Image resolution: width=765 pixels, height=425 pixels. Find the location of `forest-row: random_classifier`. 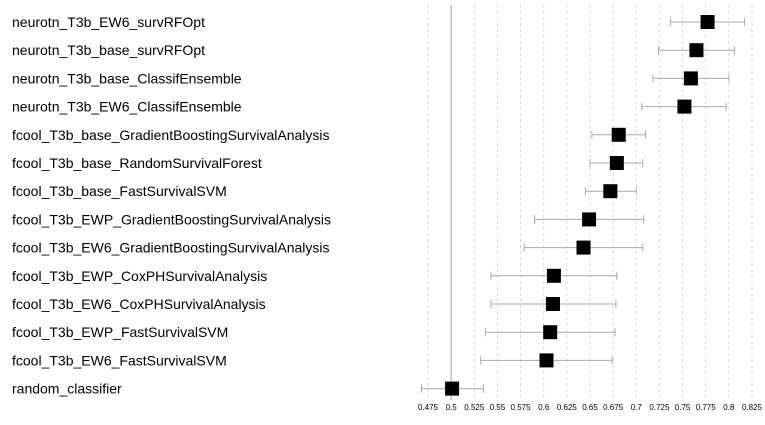

forest-row: random_classifier is located at coordinates (248, 389).